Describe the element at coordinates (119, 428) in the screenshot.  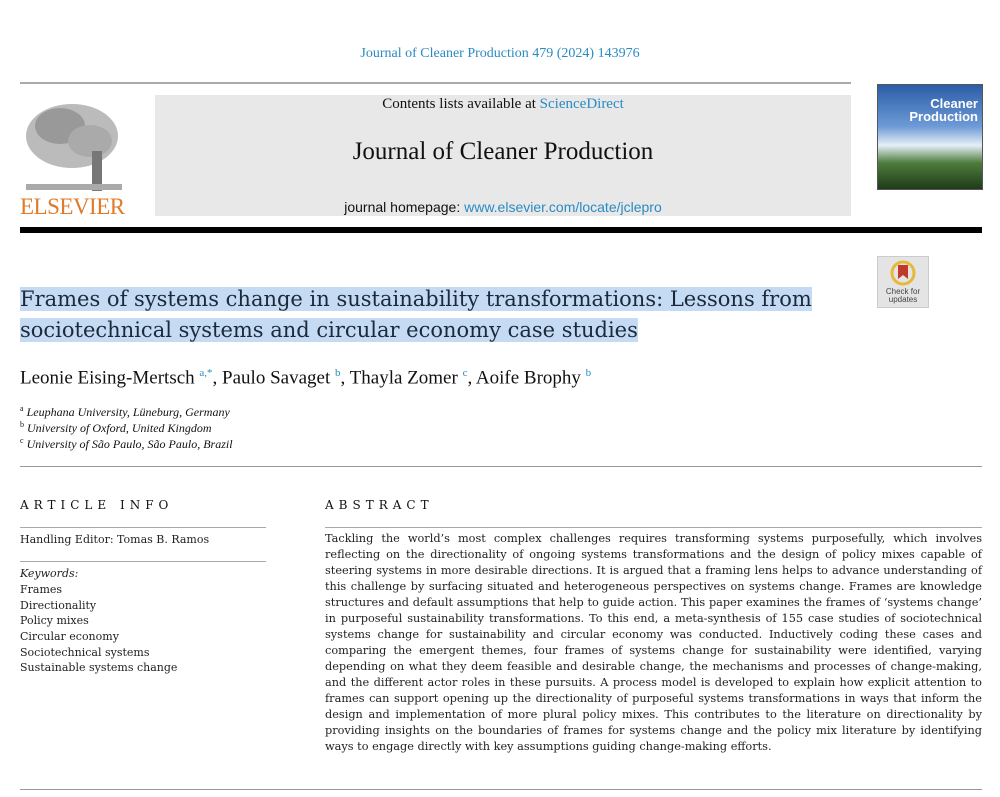
I see `affiliation-text: University of Oxford, United Kingdom` at that location.